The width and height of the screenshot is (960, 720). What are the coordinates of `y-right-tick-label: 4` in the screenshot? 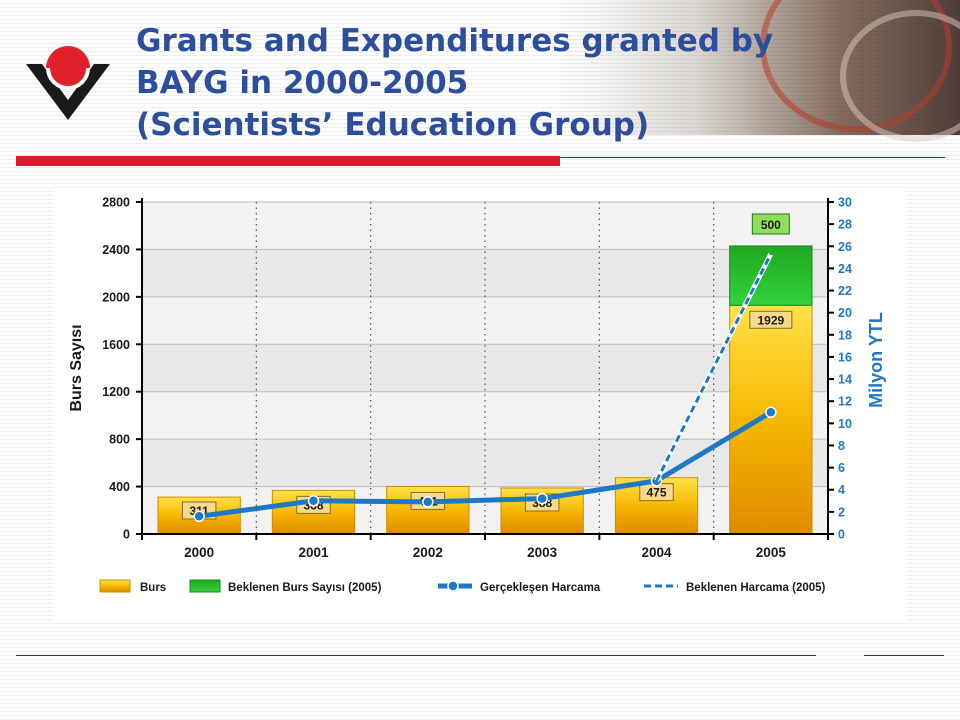 It's located at (841, 490).